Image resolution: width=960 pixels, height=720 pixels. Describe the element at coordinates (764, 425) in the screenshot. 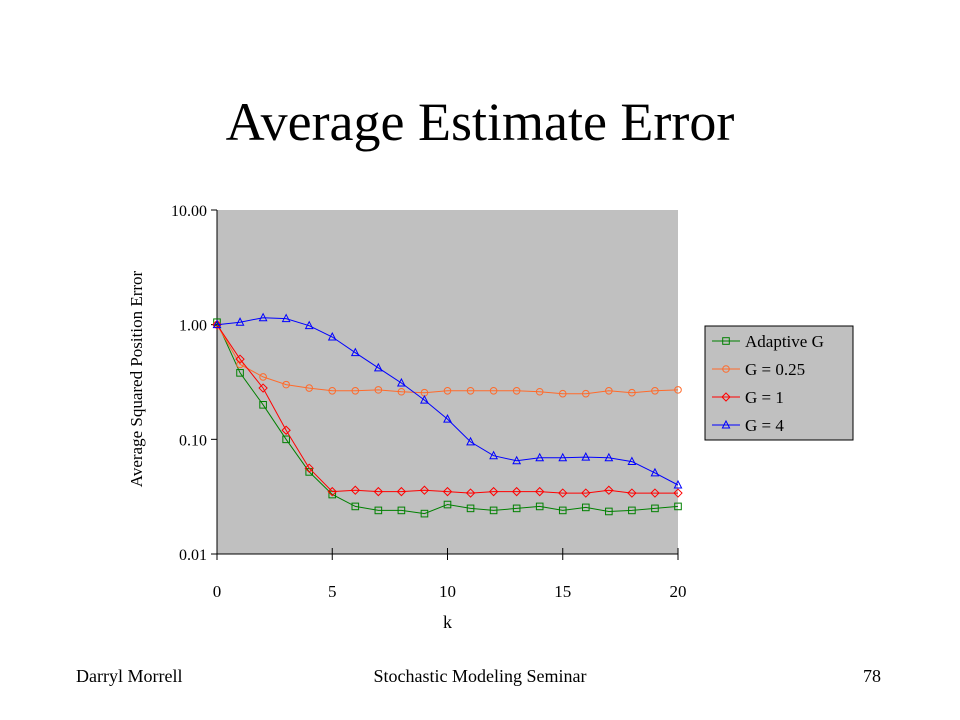

I see `legend-label: G = 4` at that location.